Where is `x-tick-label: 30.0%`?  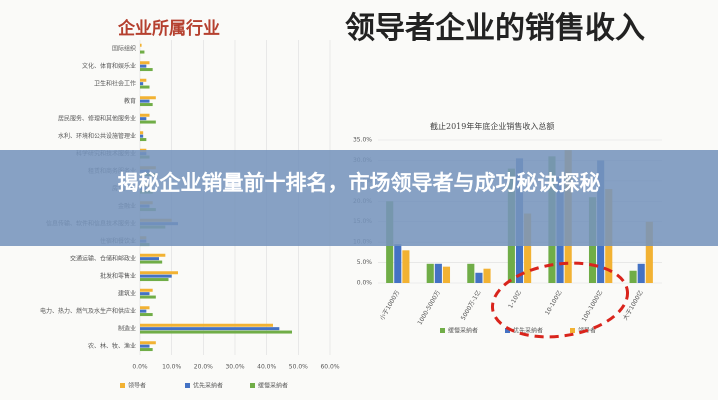 x-tick-label: 30.0% is located at coordinates (234, 367).